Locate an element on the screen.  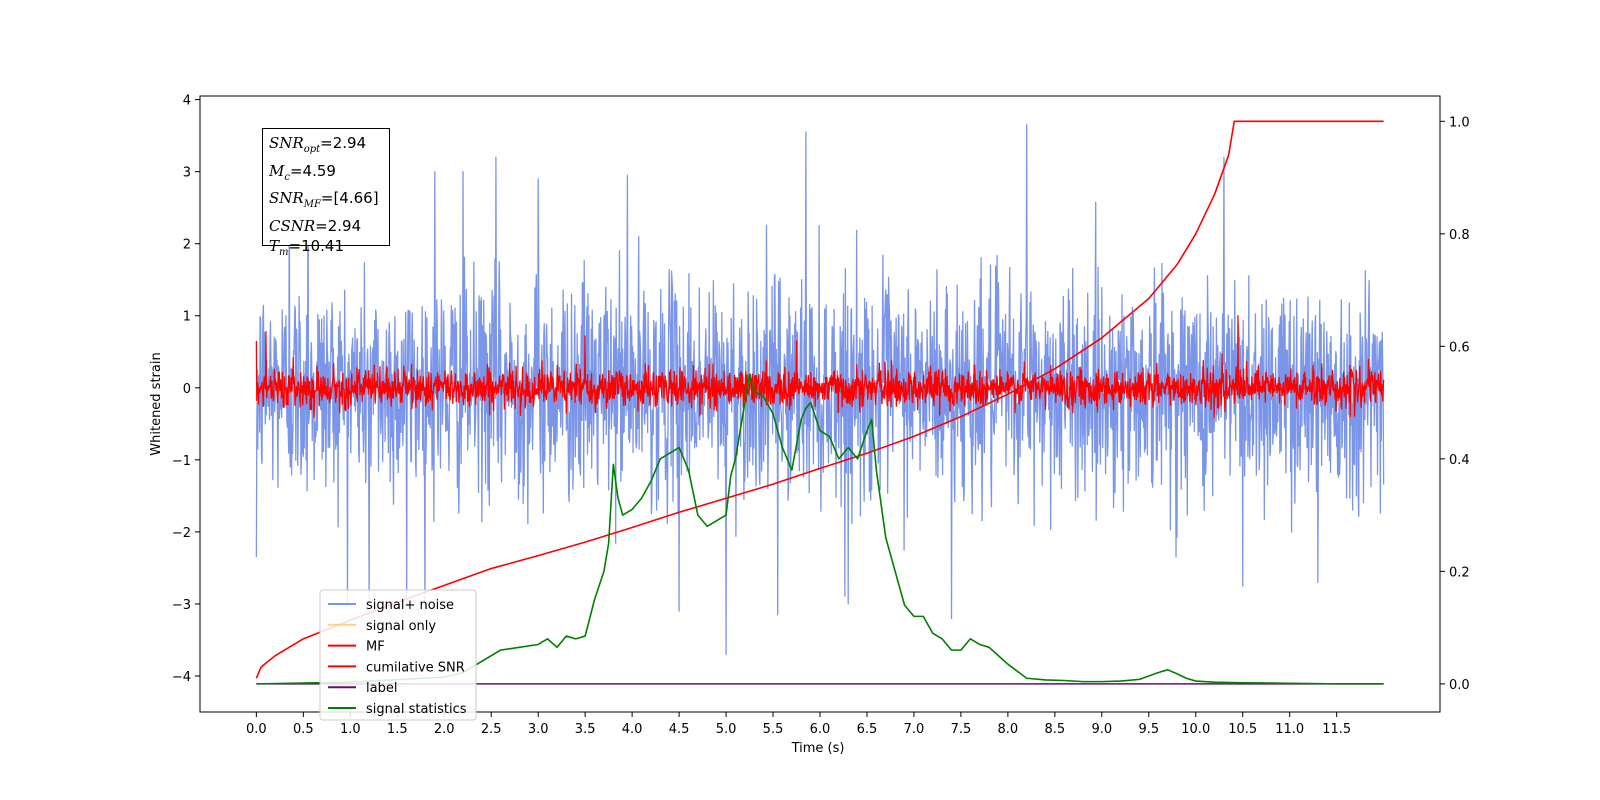
y-axis-right: 1.0 0.8 0.6 0.4 0.2 0.0 is located at coordinates (1455, 404).